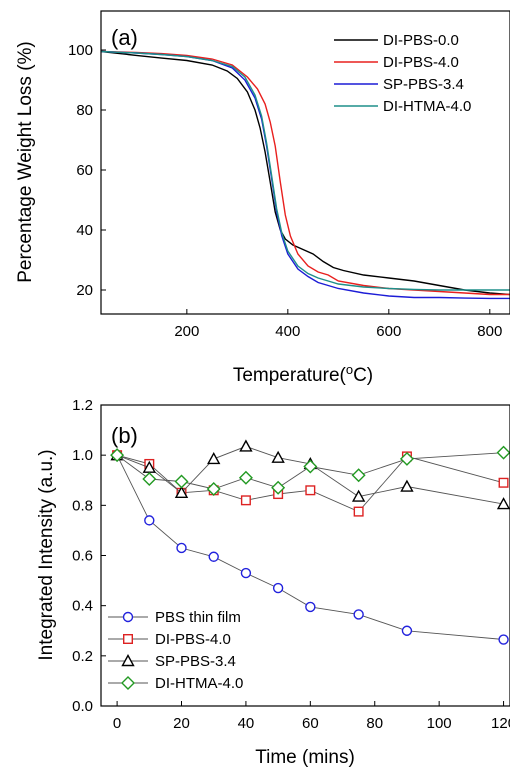 Image resolution: width=510 pixels, height=769 pixels. Describe the element at coordinates (186, 331) in the screenshot. I see `panel-a-x-tick-label: 200` at that location.